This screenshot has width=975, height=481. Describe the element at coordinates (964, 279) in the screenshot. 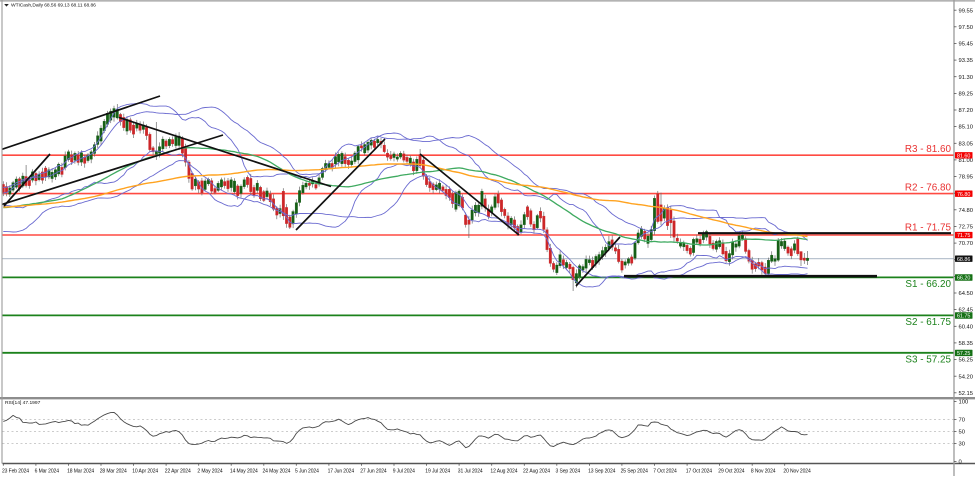

I see `svg-text: 66.20` at that location.